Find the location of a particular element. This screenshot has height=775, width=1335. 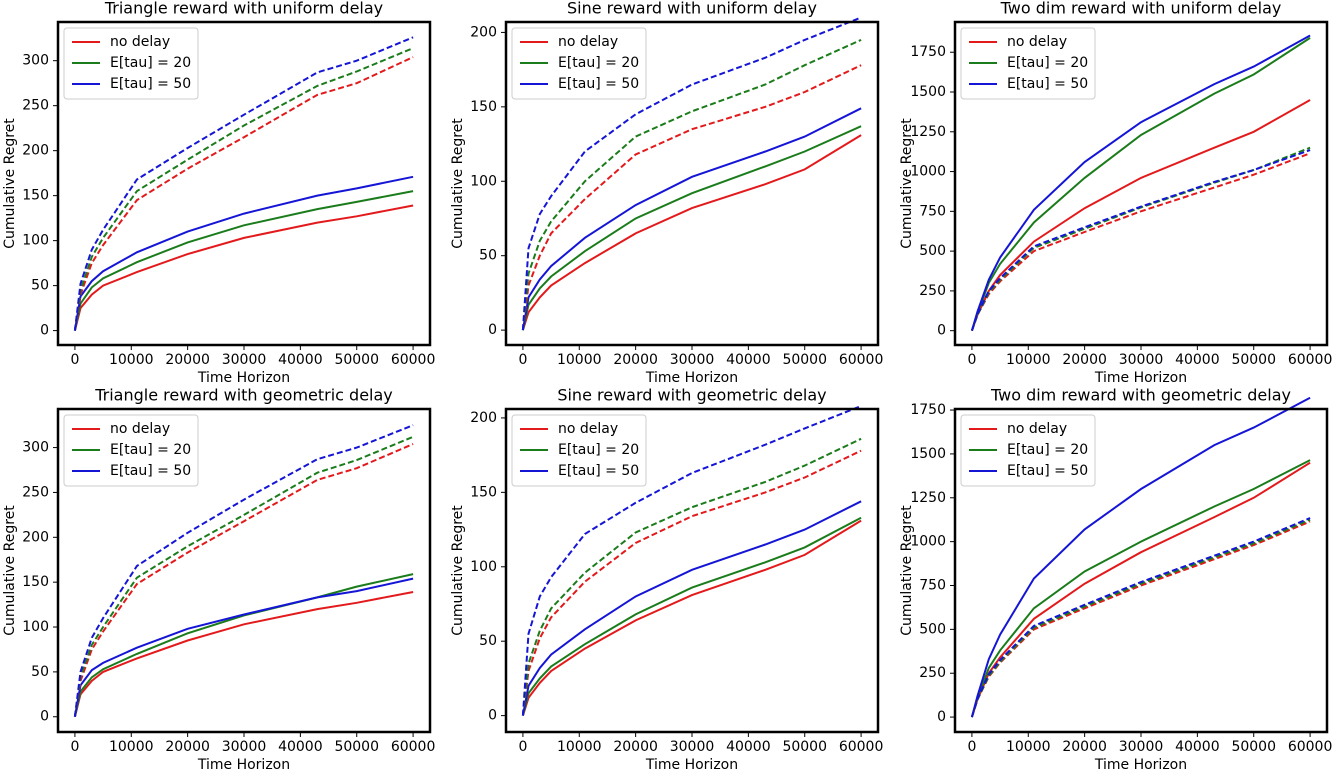

y-tick-label: 250 is located at coordinates (35, 492).